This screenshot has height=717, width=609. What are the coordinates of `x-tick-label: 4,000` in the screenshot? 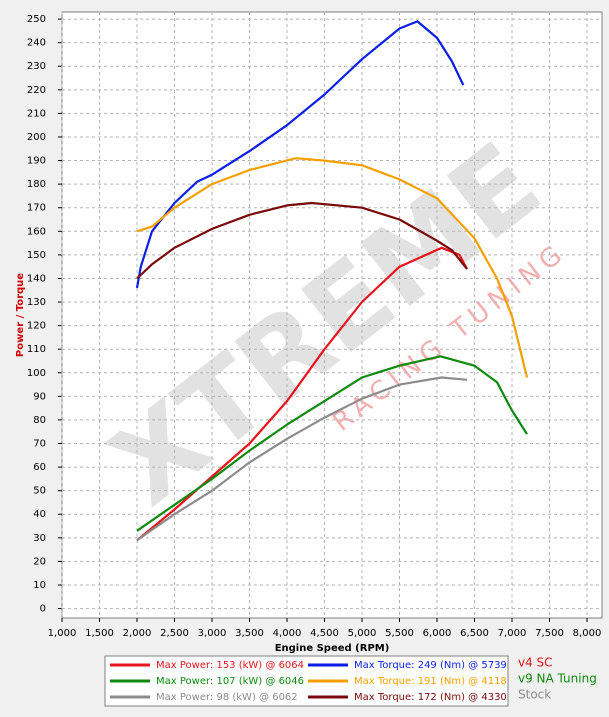 It's located at (287, 633).